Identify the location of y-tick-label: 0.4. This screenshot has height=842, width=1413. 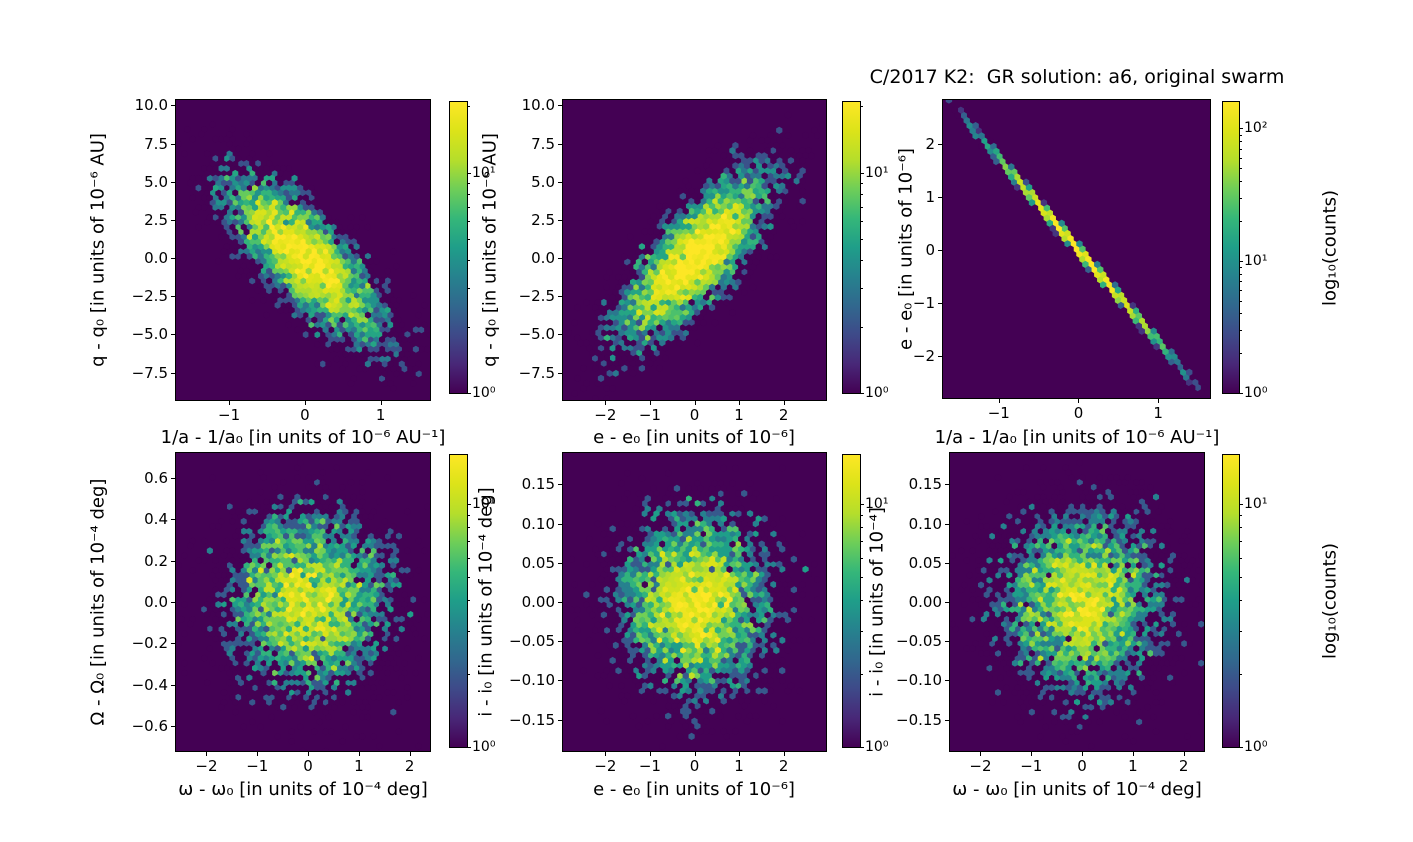
(156, 519).